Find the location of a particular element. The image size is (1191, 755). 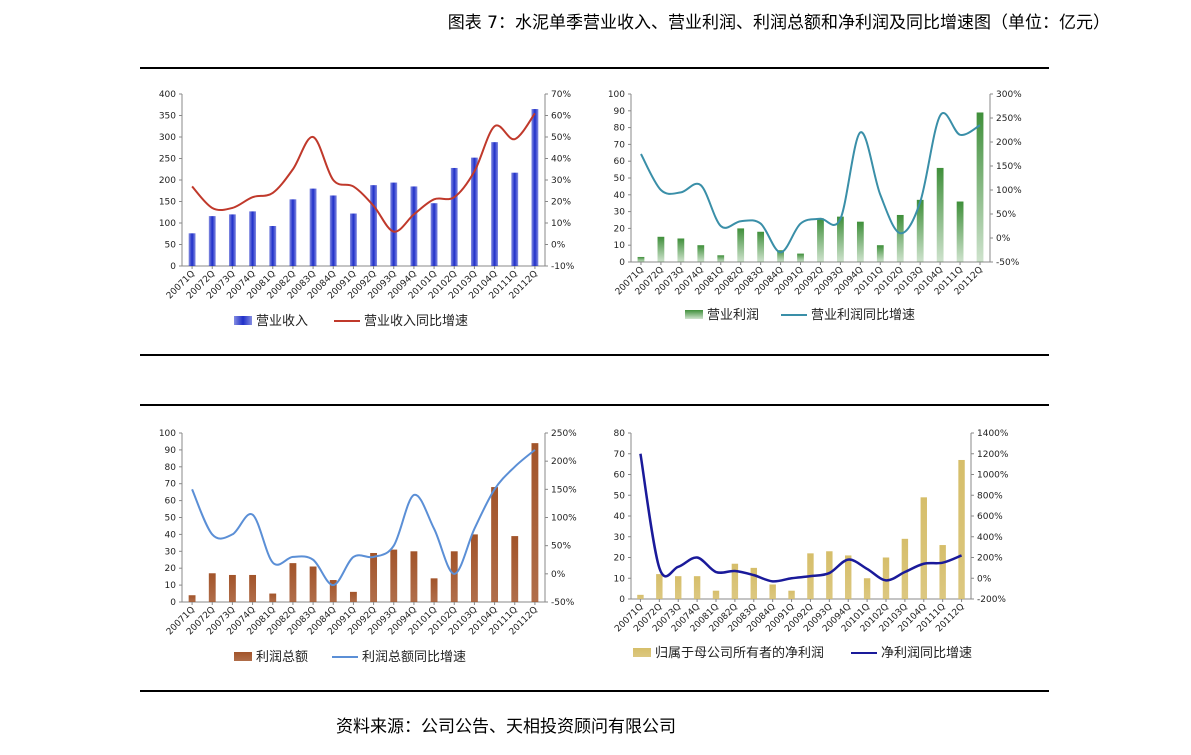

right-tick-label: 10% is located at coordinates (561, 224).